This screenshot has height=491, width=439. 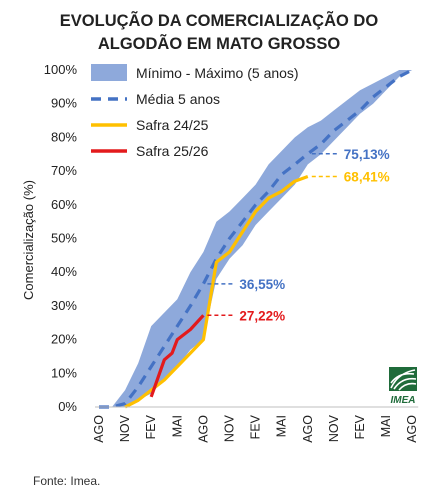 What do you see at coordinates (64, 372) in the screenshot?
I see `y-tick-label: 10%` at bounding box center [64, 372].